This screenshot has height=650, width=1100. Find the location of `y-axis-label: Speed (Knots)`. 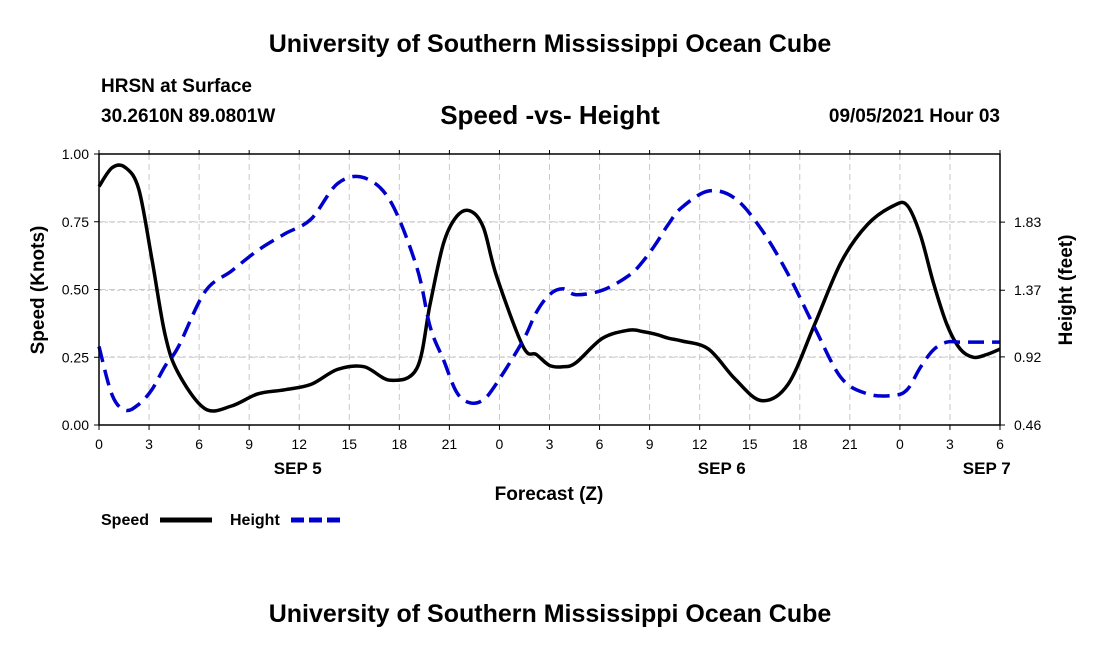

y-axis-label: Speed (Knots) is located at coordinates (38, 290).